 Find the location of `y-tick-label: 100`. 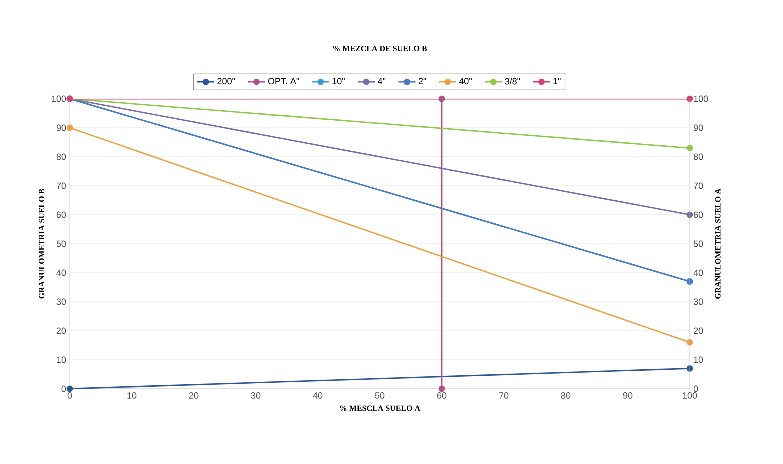

y-tick-label: 100 is located at coordinates (59, 99).